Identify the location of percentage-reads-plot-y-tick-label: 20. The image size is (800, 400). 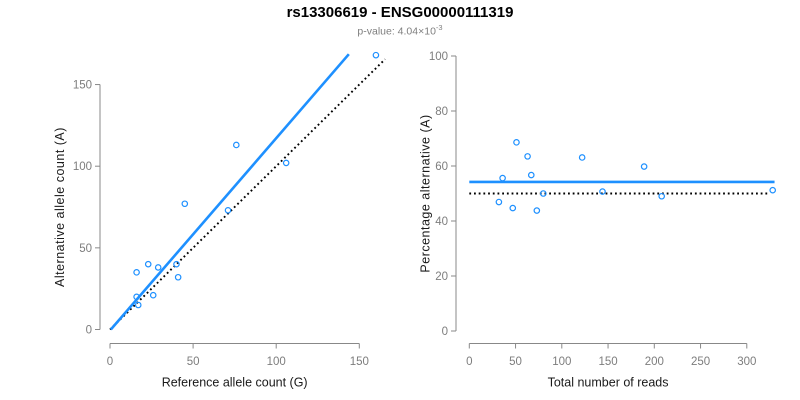
(441, 277).